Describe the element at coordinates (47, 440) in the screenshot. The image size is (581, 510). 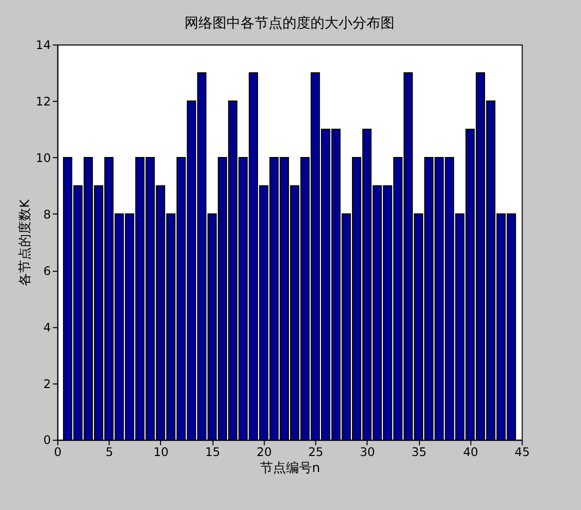
I see `y-tick-label: 0` at that location.